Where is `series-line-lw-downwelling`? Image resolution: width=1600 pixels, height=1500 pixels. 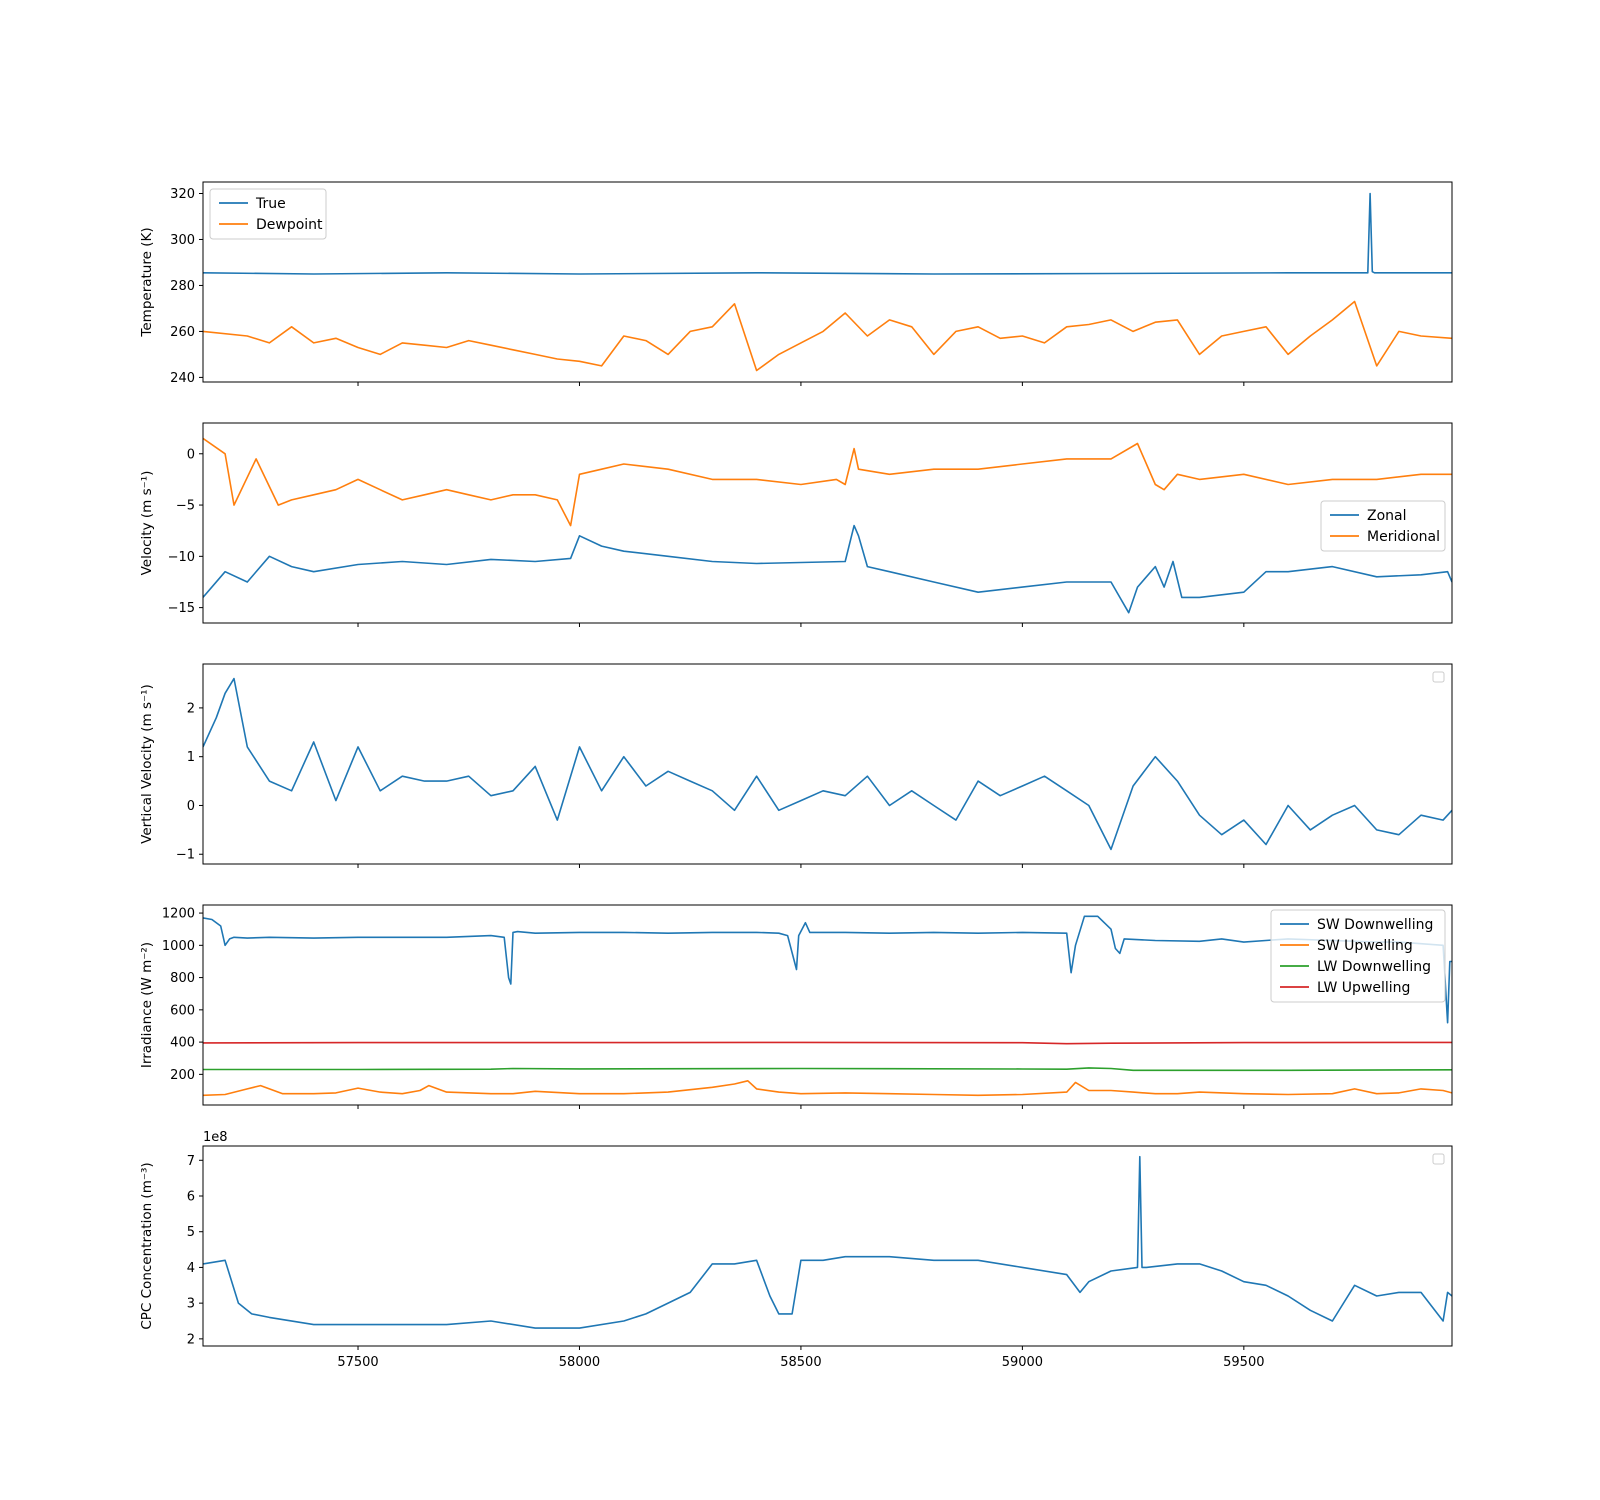
series-line-lw-downwelling is located at coordinates (827, 1069).